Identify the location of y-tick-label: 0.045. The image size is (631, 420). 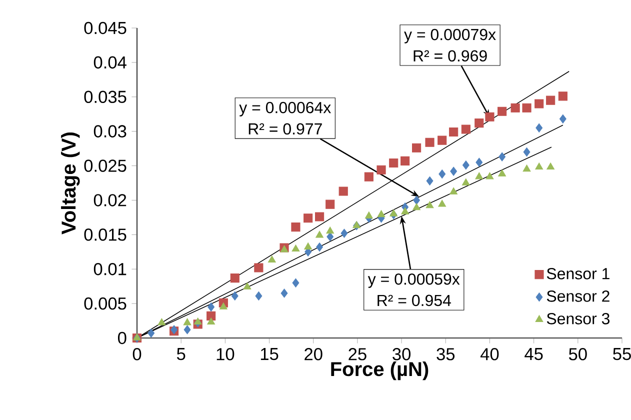
(105, 28).